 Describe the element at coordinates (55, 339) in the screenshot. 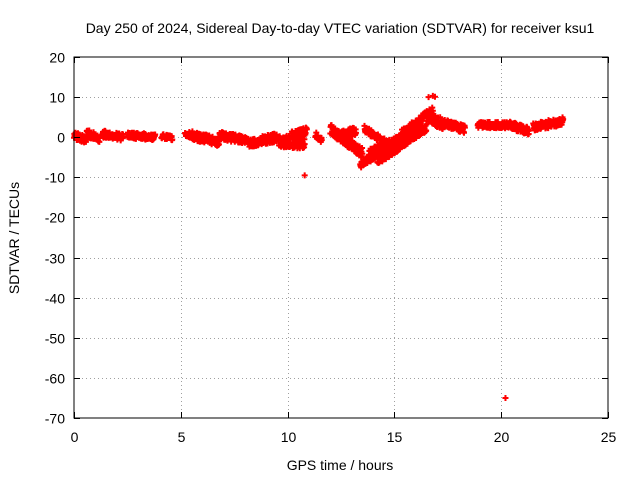

I see `y-tick-label: -50` at that location.